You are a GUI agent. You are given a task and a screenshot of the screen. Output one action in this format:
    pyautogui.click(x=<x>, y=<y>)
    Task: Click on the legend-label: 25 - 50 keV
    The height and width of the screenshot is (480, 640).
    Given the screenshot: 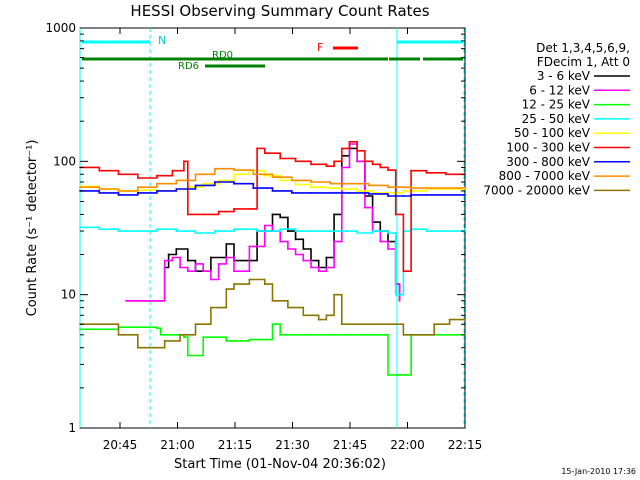 What is the action you would take?
    pyautogui.click(x=556, y=119)
    